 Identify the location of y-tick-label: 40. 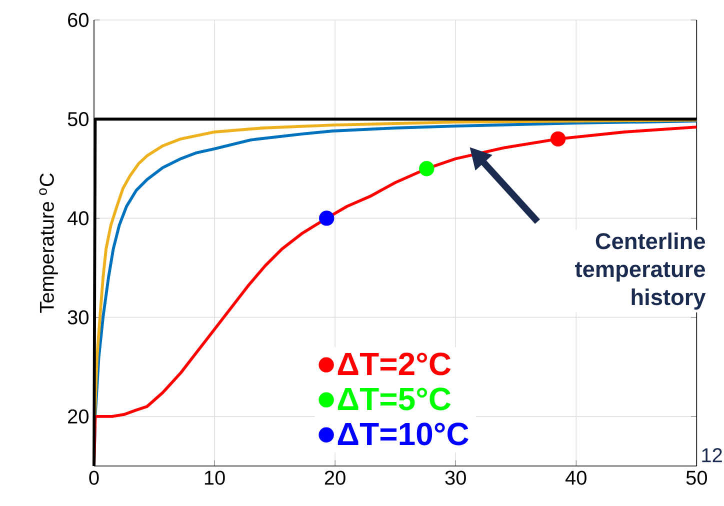
(78, 218).